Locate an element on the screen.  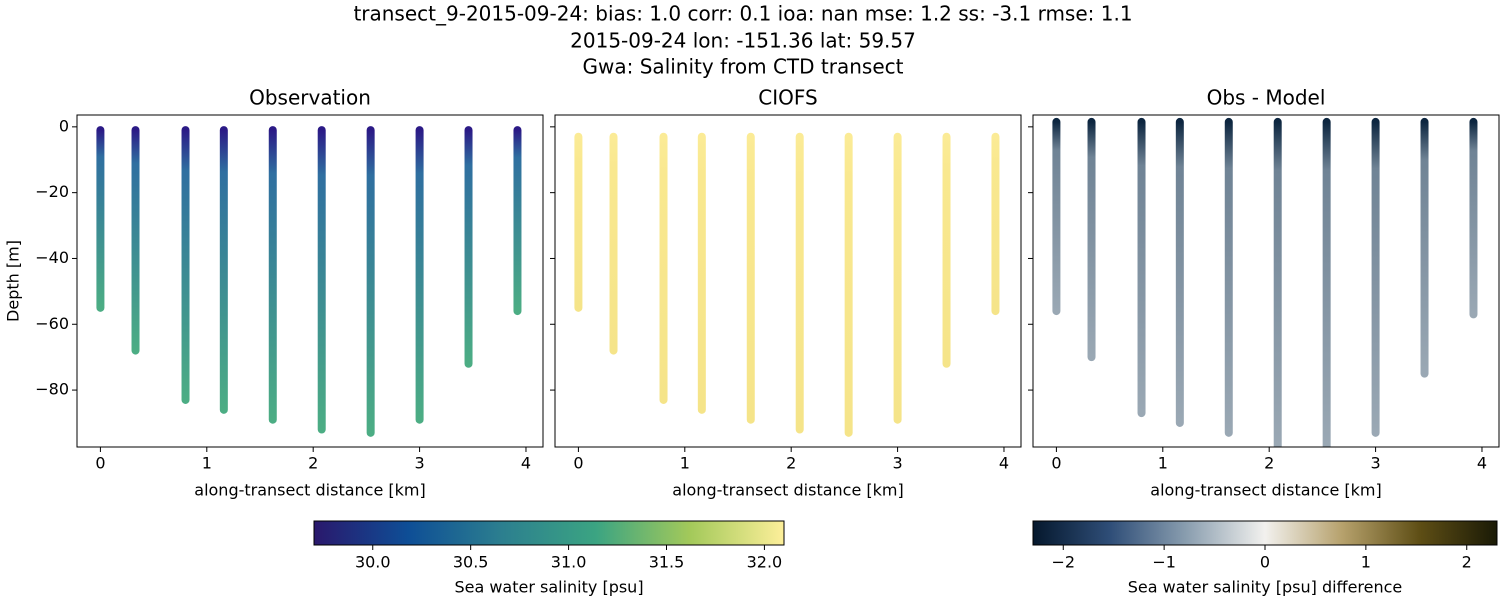
colorbar-tick-label: 30.5 is located at coordinates (471, 562).